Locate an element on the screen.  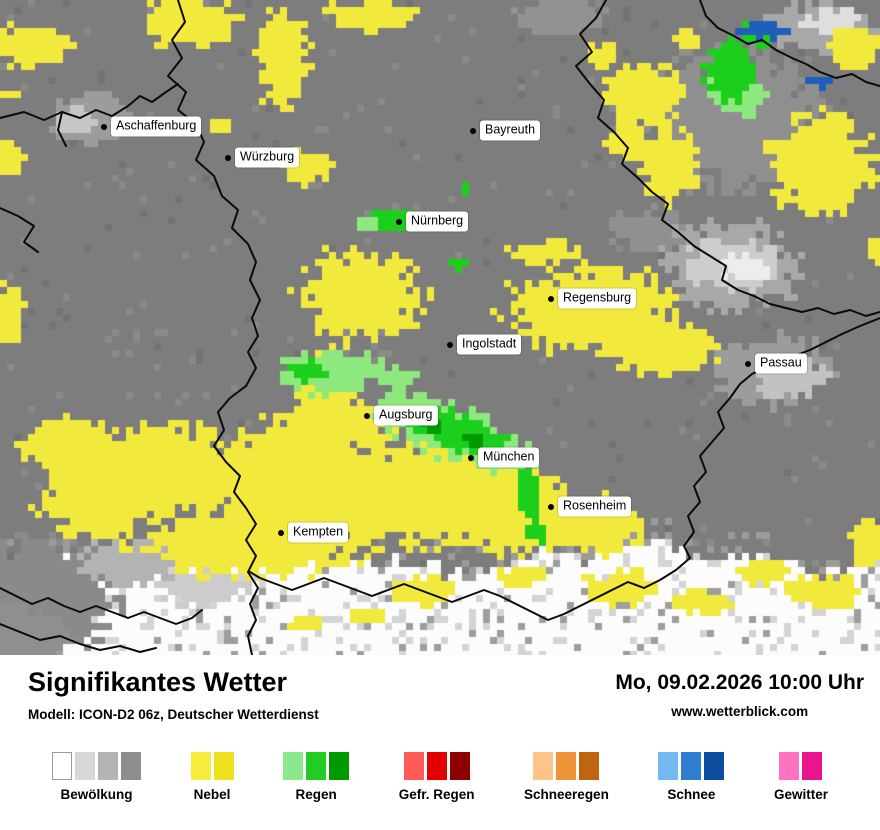
city-label-rosenheim: Rosenheim is located at coordinates (595, 506).